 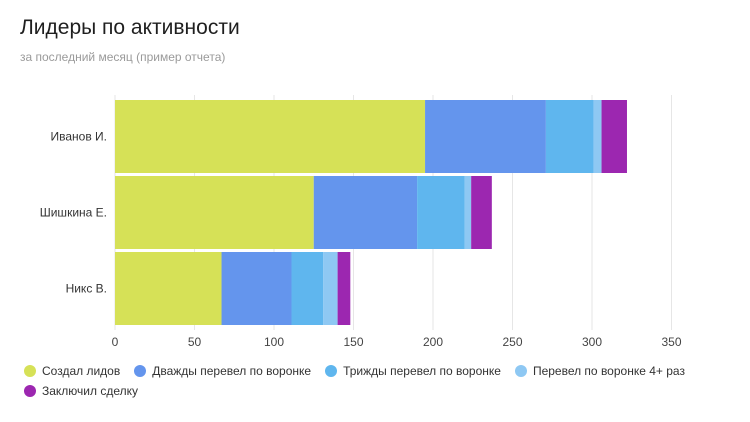 I want to click on legend-item: Заключил сделку, so click(x=81, y=391).